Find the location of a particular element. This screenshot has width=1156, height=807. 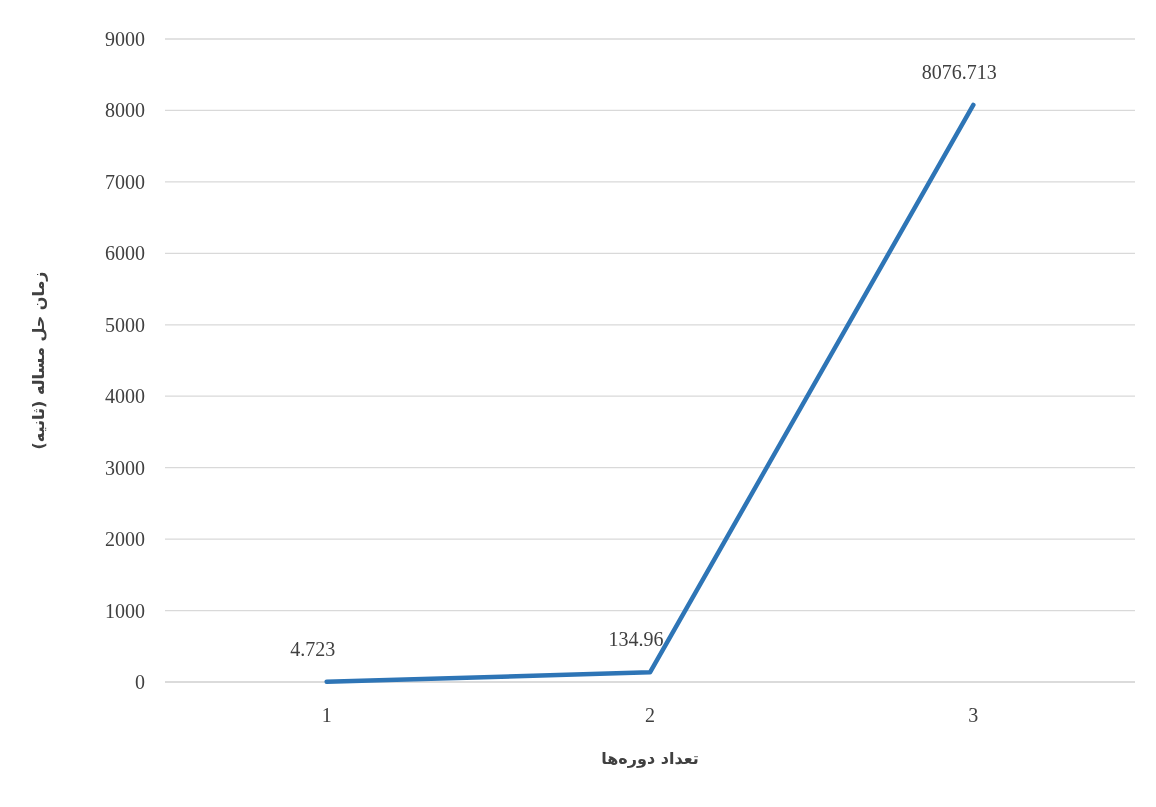

y-tick-label: 8000 is located at coordinates (125, 110).